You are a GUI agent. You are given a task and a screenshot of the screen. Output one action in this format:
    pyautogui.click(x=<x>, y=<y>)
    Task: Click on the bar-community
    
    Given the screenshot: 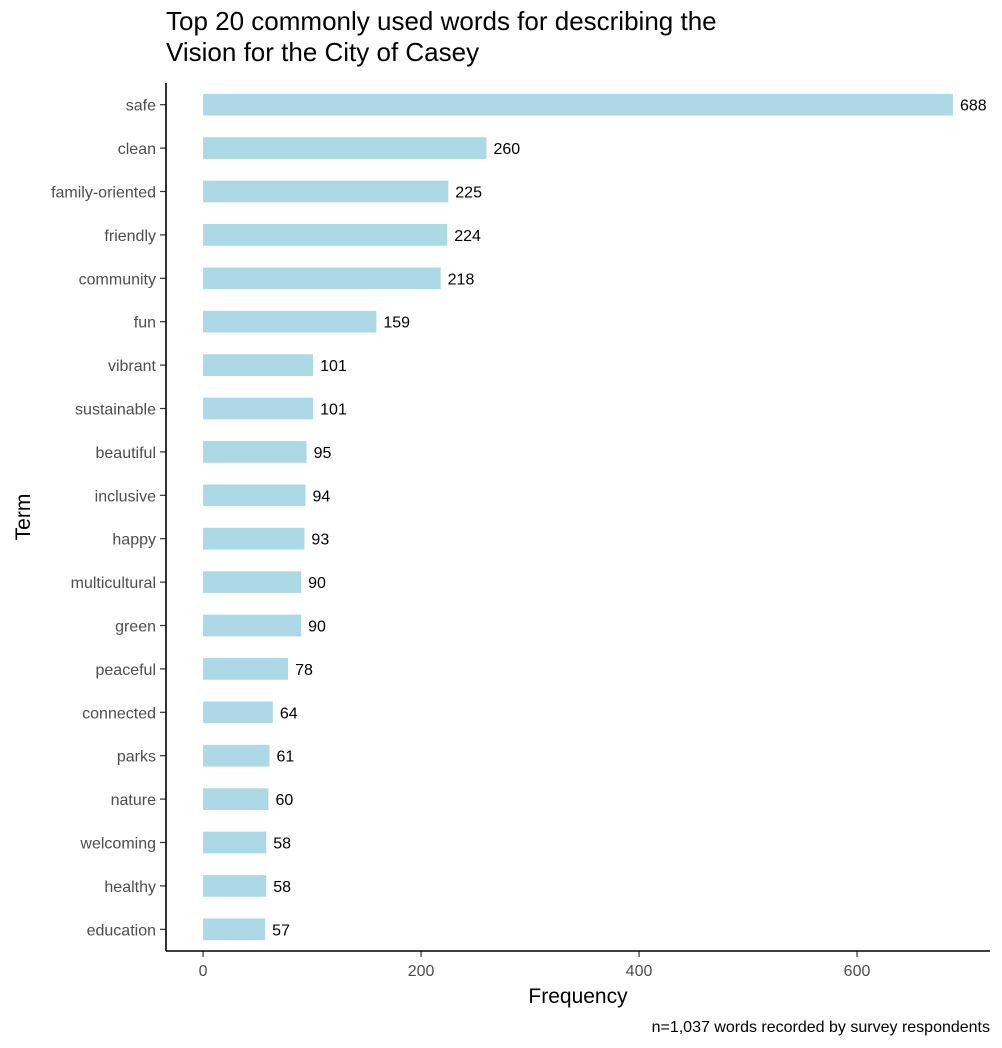 What is the action you would take?
    pyautogui.click(x=322, y=278)
    